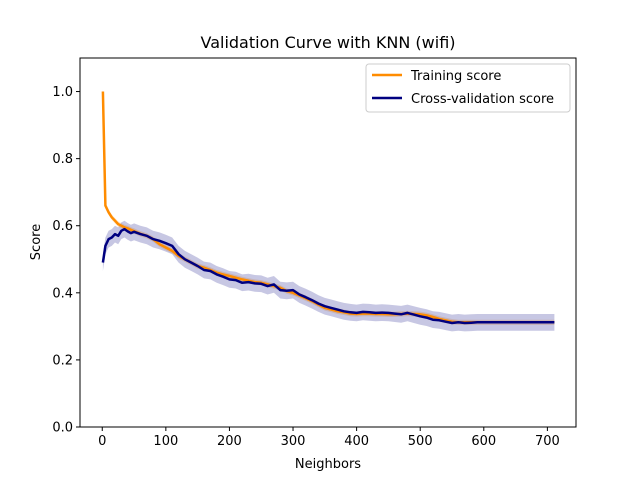 This screenshot has height=480, width=640. Describe the element at coordinates (356, 441) in the screenshot. I see `x-tick-label: 400` at that location.